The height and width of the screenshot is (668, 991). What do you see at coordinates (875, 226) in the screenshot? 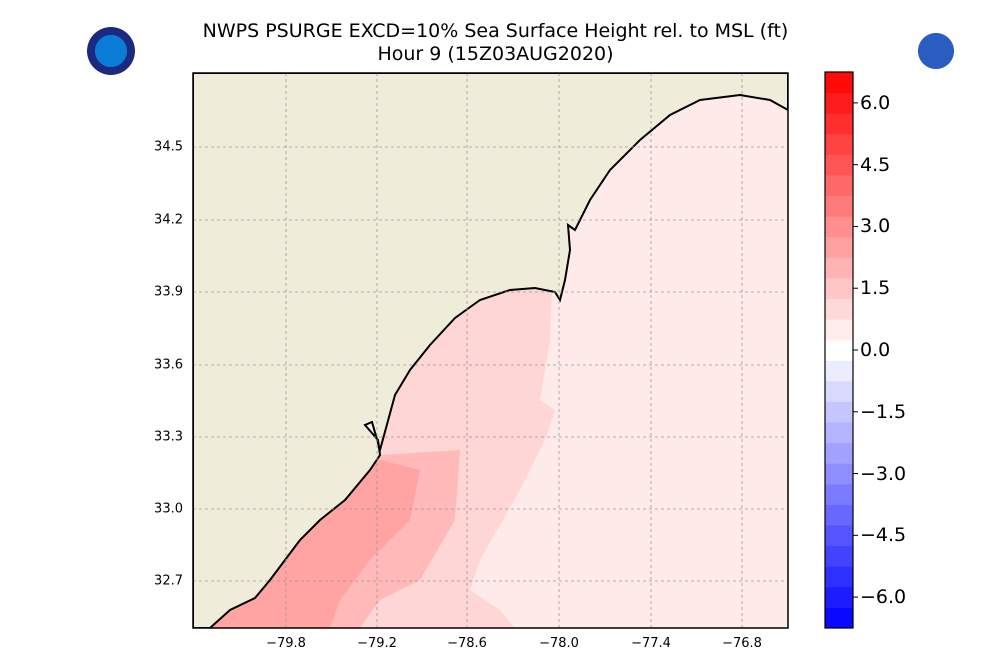
I see `colorbar-tick-label: 3.0` at bounding box center [875, 226].